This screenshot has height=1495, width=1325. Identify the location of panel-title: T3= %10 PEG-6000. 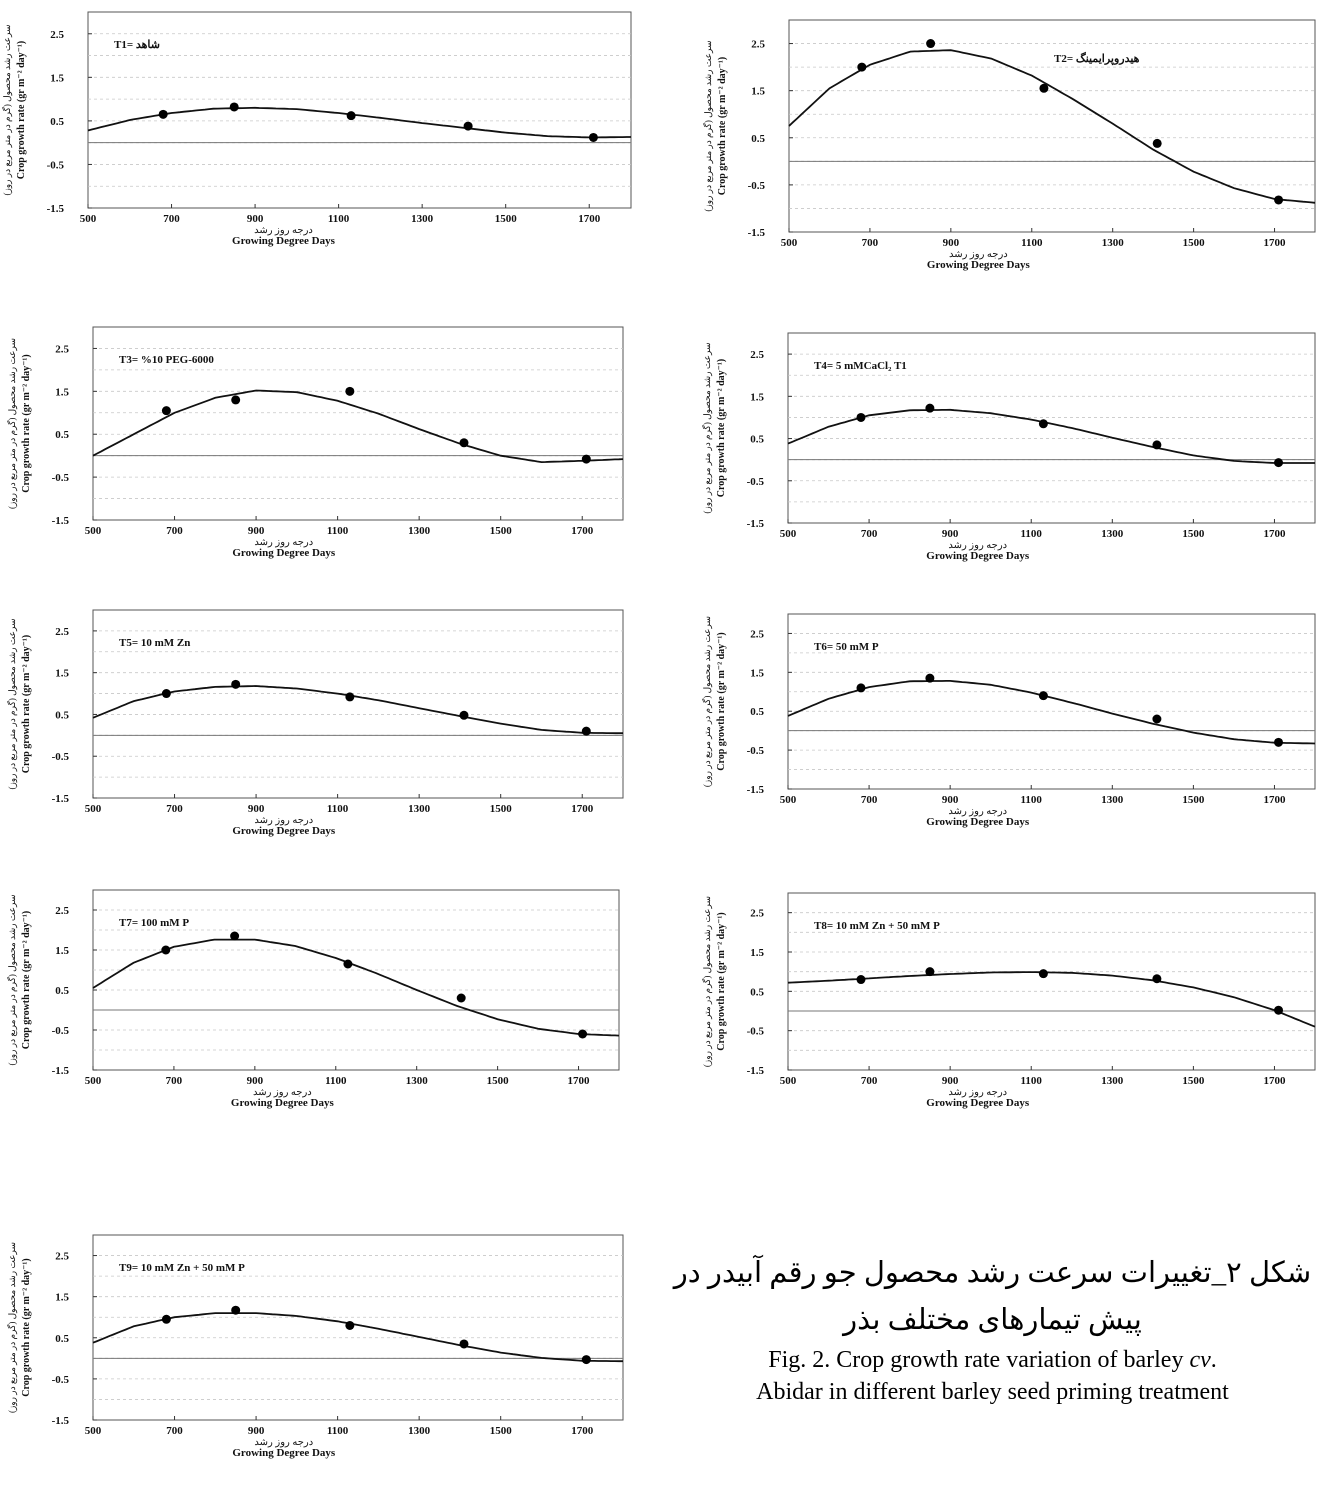
(166, 360).